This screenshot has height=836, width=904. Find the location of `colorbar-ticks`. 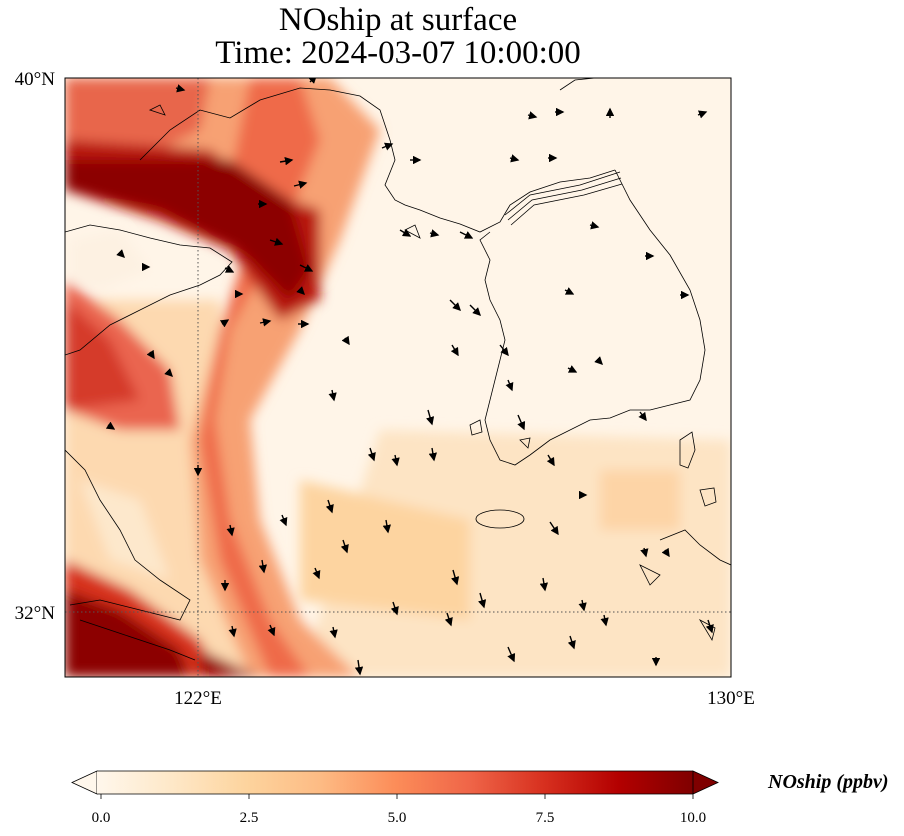

colorbar-ticks is located at coordinates (397, 796).